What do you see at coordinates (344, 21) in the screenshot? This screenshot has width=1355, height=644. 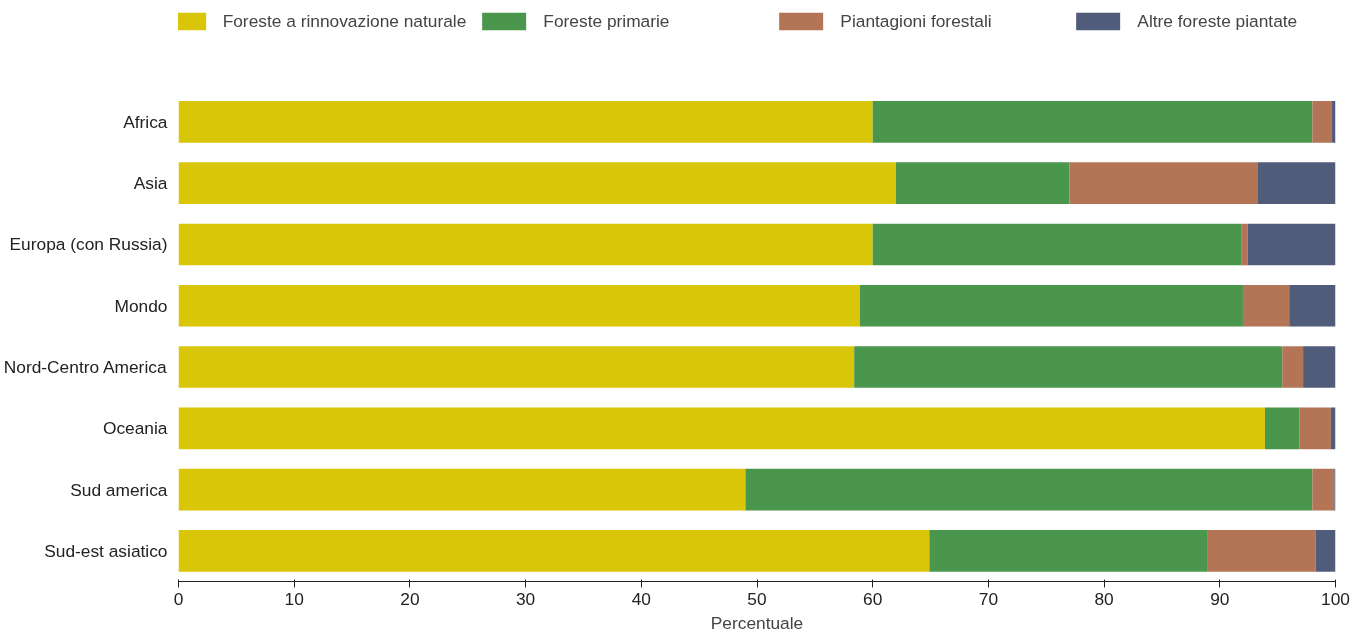 I see `legend-label: Foreste a rinnovazione naturale` at bounding box center [344, 21].